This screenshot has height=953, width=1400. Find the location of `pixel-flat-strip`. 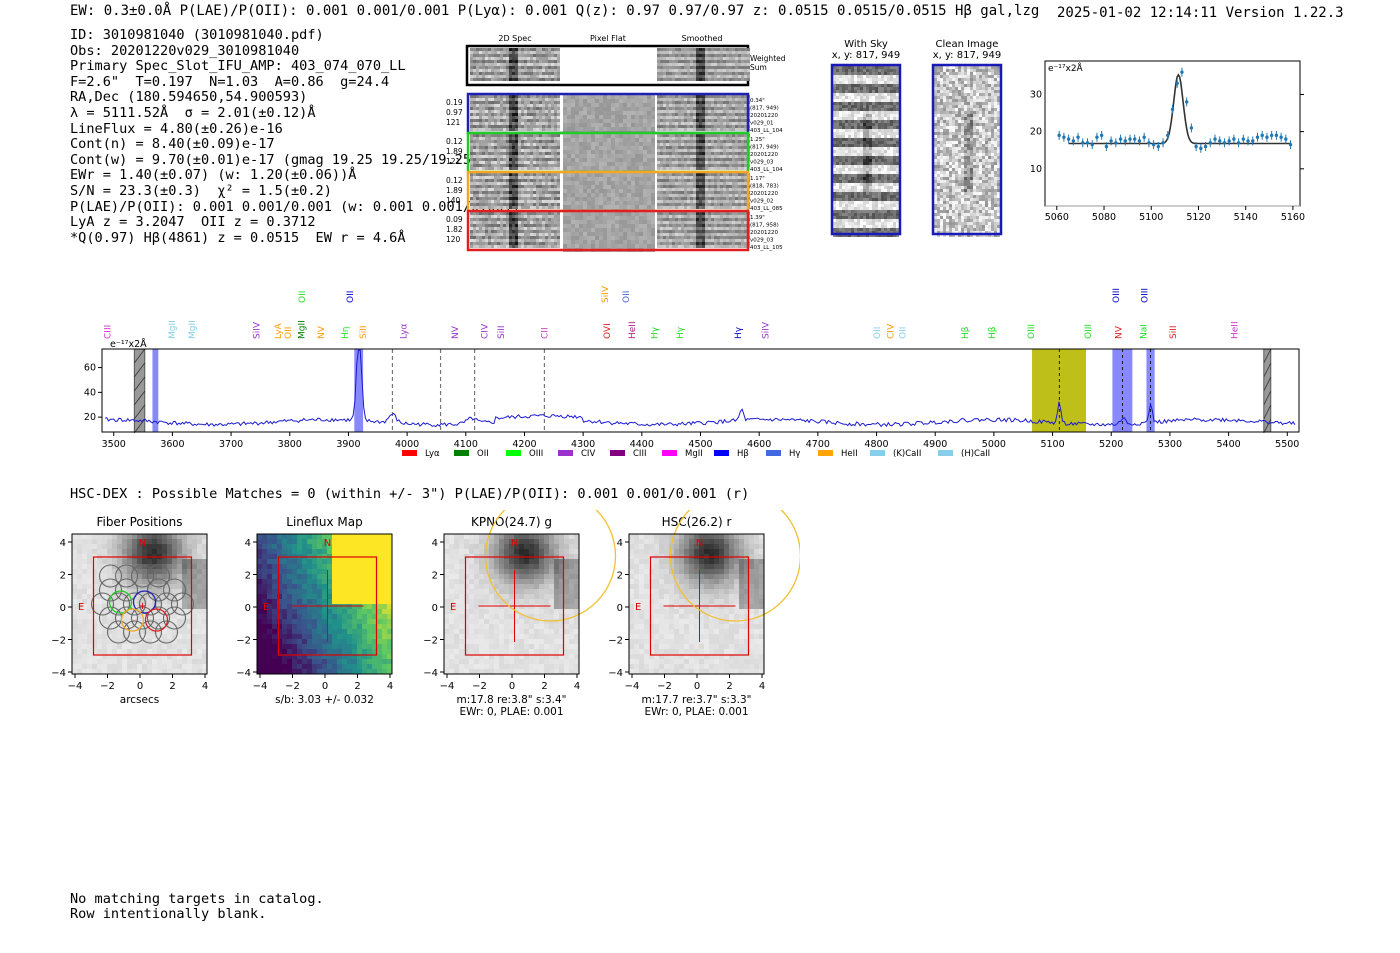

pixel-flat-strip is located at coordinates (609, 193).